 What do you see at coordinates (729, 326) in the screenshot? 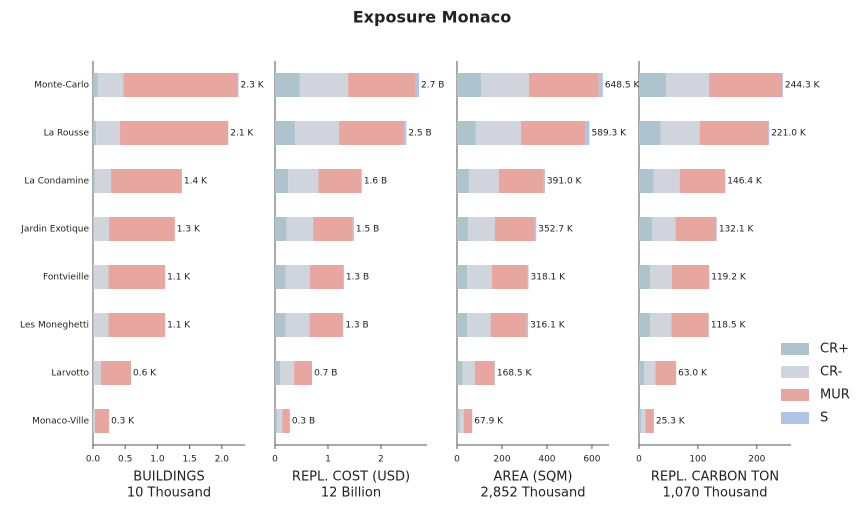
I see `total-label: 118.5 K` at bounding box center [729, 326].